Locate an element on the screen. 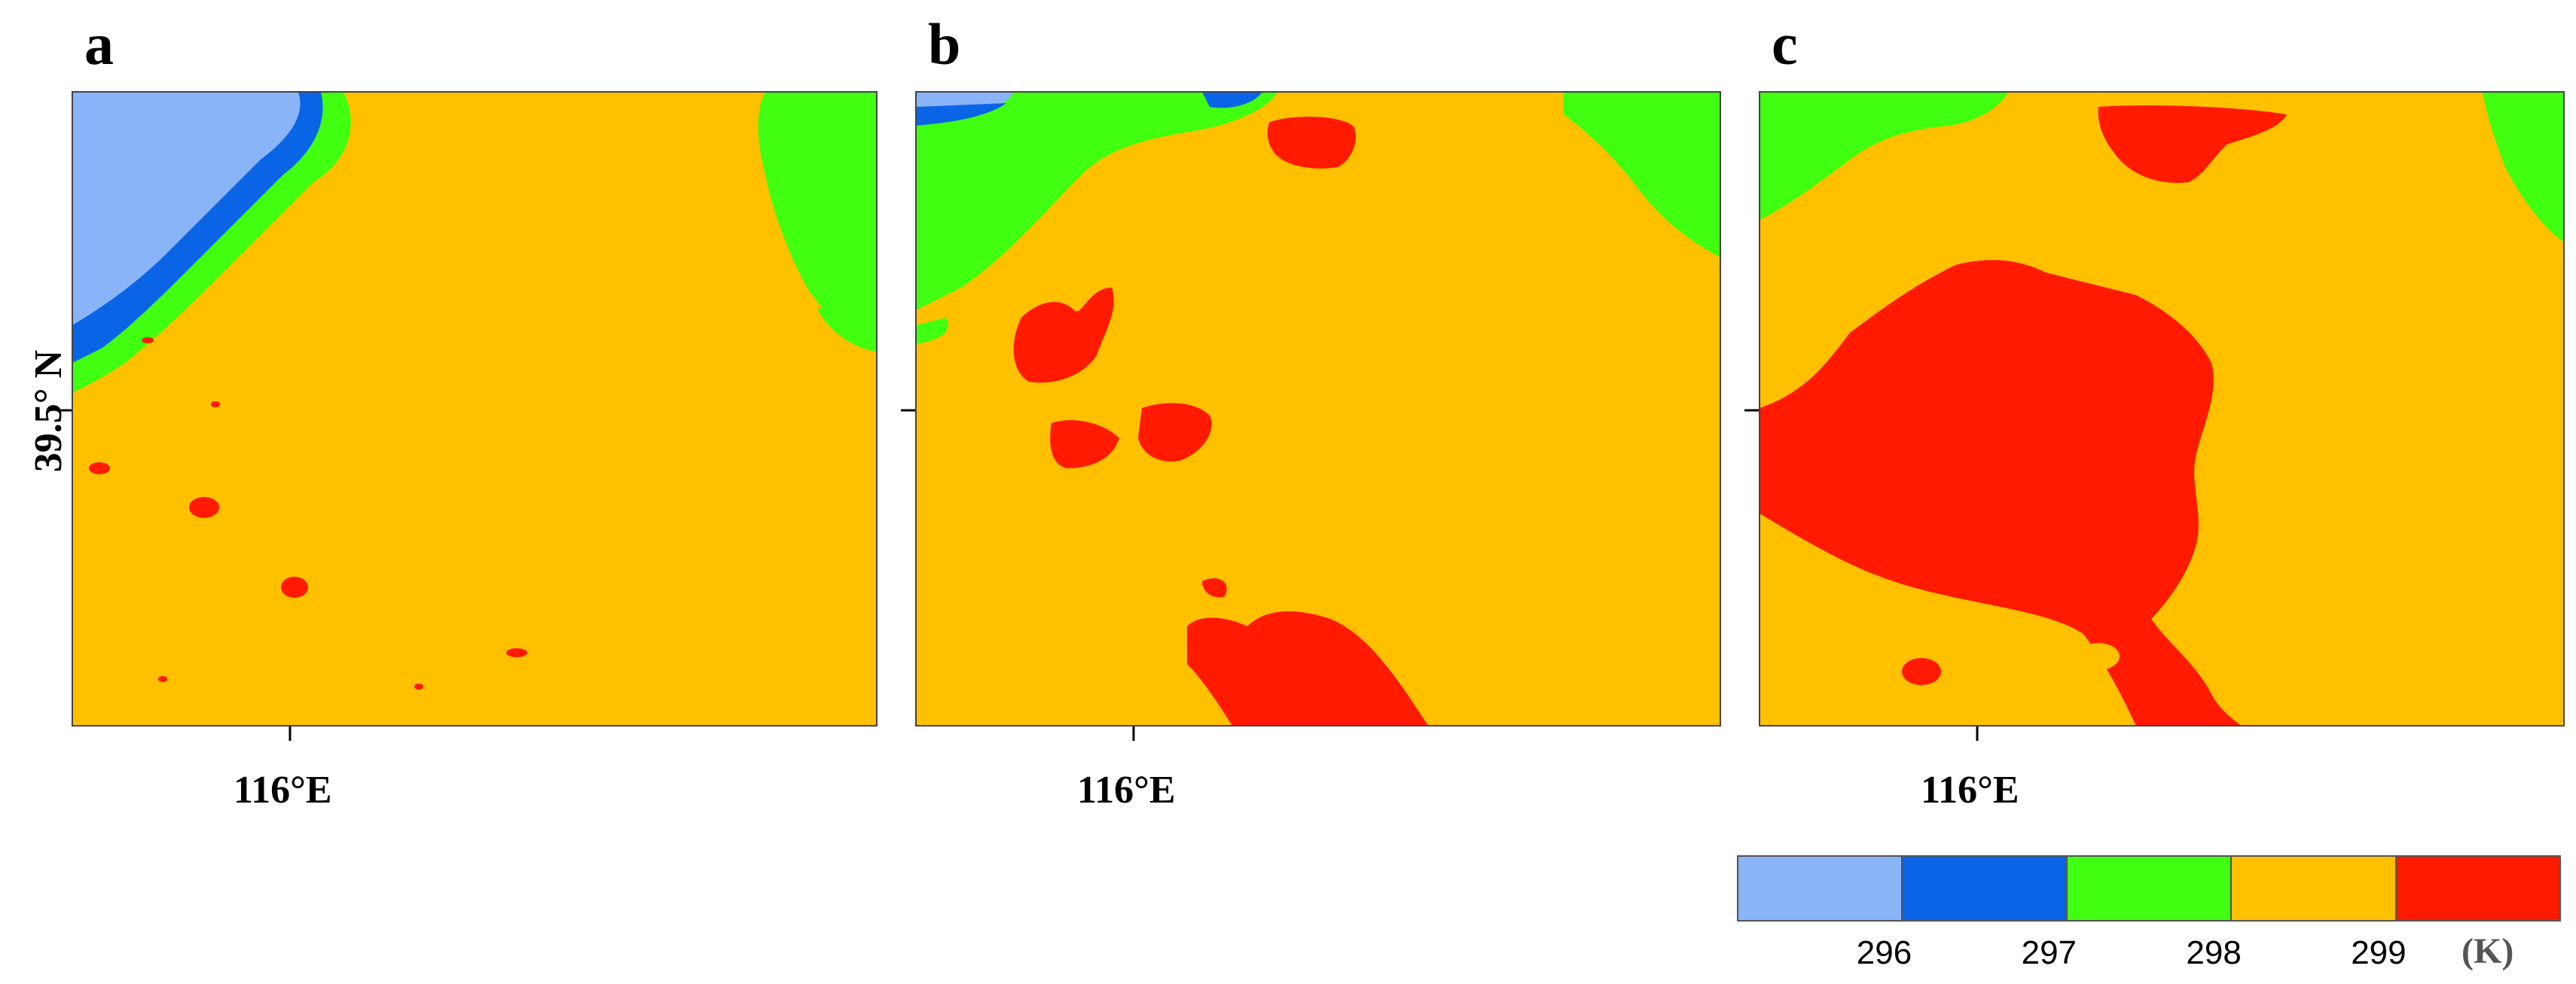 The width and height of the screenshot is (2576, 984). x-tick-label-c: 116°E is located at coordinates (1970, 790).